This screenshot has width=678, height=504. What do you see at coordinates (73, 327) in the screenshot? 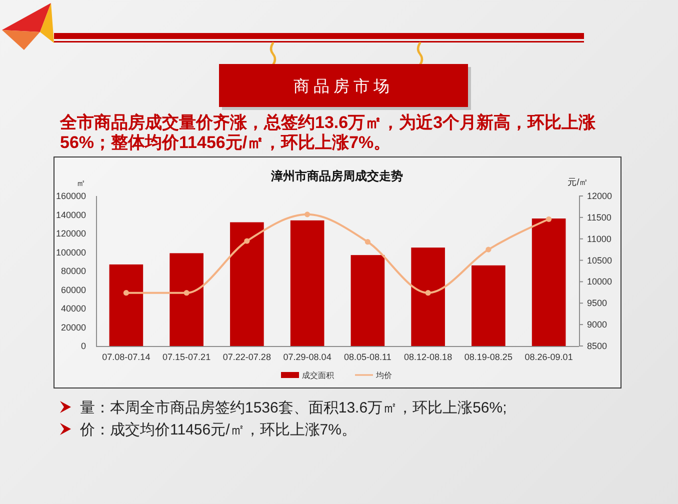
I see `y-tick-label: 20000` at bounding box center [73, 327].